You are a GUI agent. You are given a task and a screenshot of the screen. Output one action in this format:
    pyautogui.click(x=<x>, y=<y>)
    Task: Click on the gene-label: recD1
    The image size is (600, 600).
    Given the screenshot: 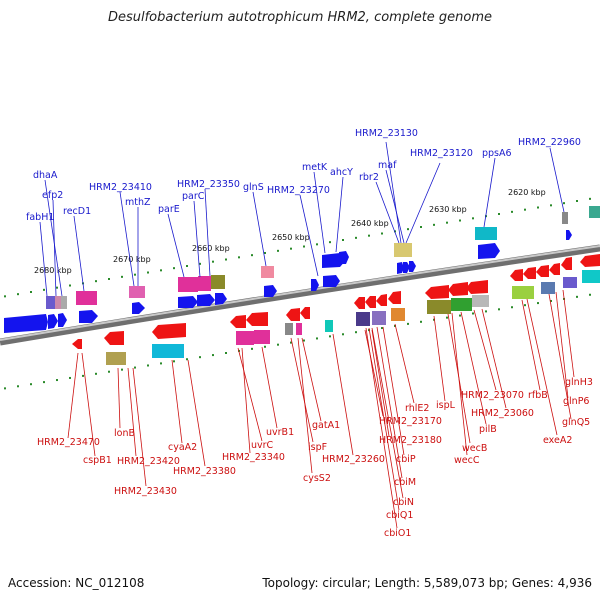 What is the action you would take?
    pyautogui.click(x=77, y=211)
    